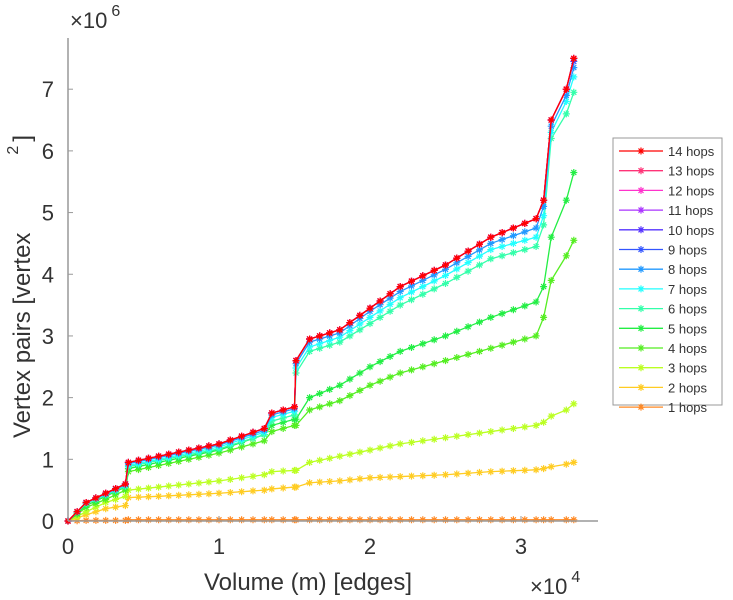  Describe the element at coordinates (691, 151) in the screenshot. I see `legend-label: 14 hops` at that location.